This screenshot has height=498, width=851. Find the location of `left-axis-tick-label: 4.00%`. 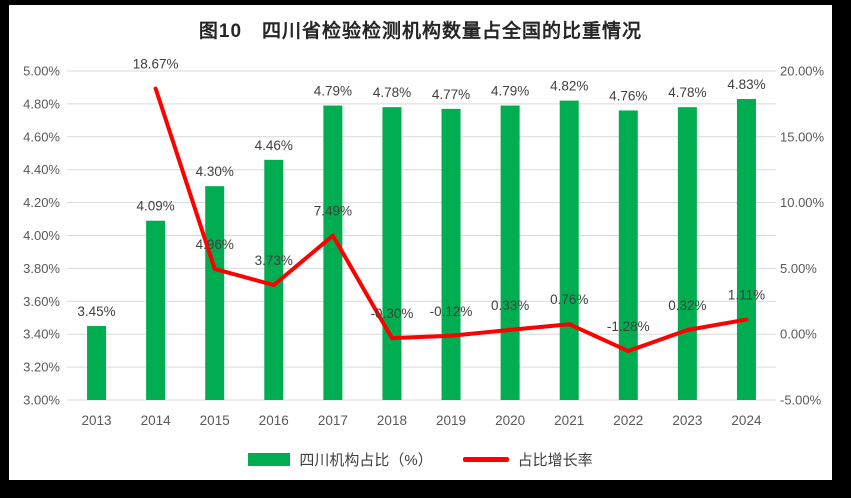

left-axis-tick-label: 4.00% is located at coordinates (41, 235).